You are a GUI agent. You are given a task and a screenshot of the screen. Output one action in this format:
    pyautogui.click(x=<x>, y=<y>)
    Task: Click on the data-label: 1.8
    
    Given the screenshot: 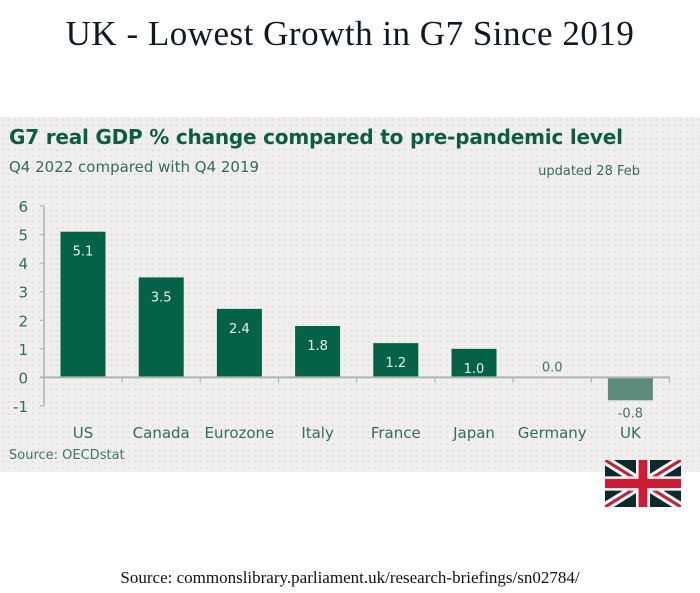 What is the action you would take?
    pyautogui.click(x=317, y=346)
    